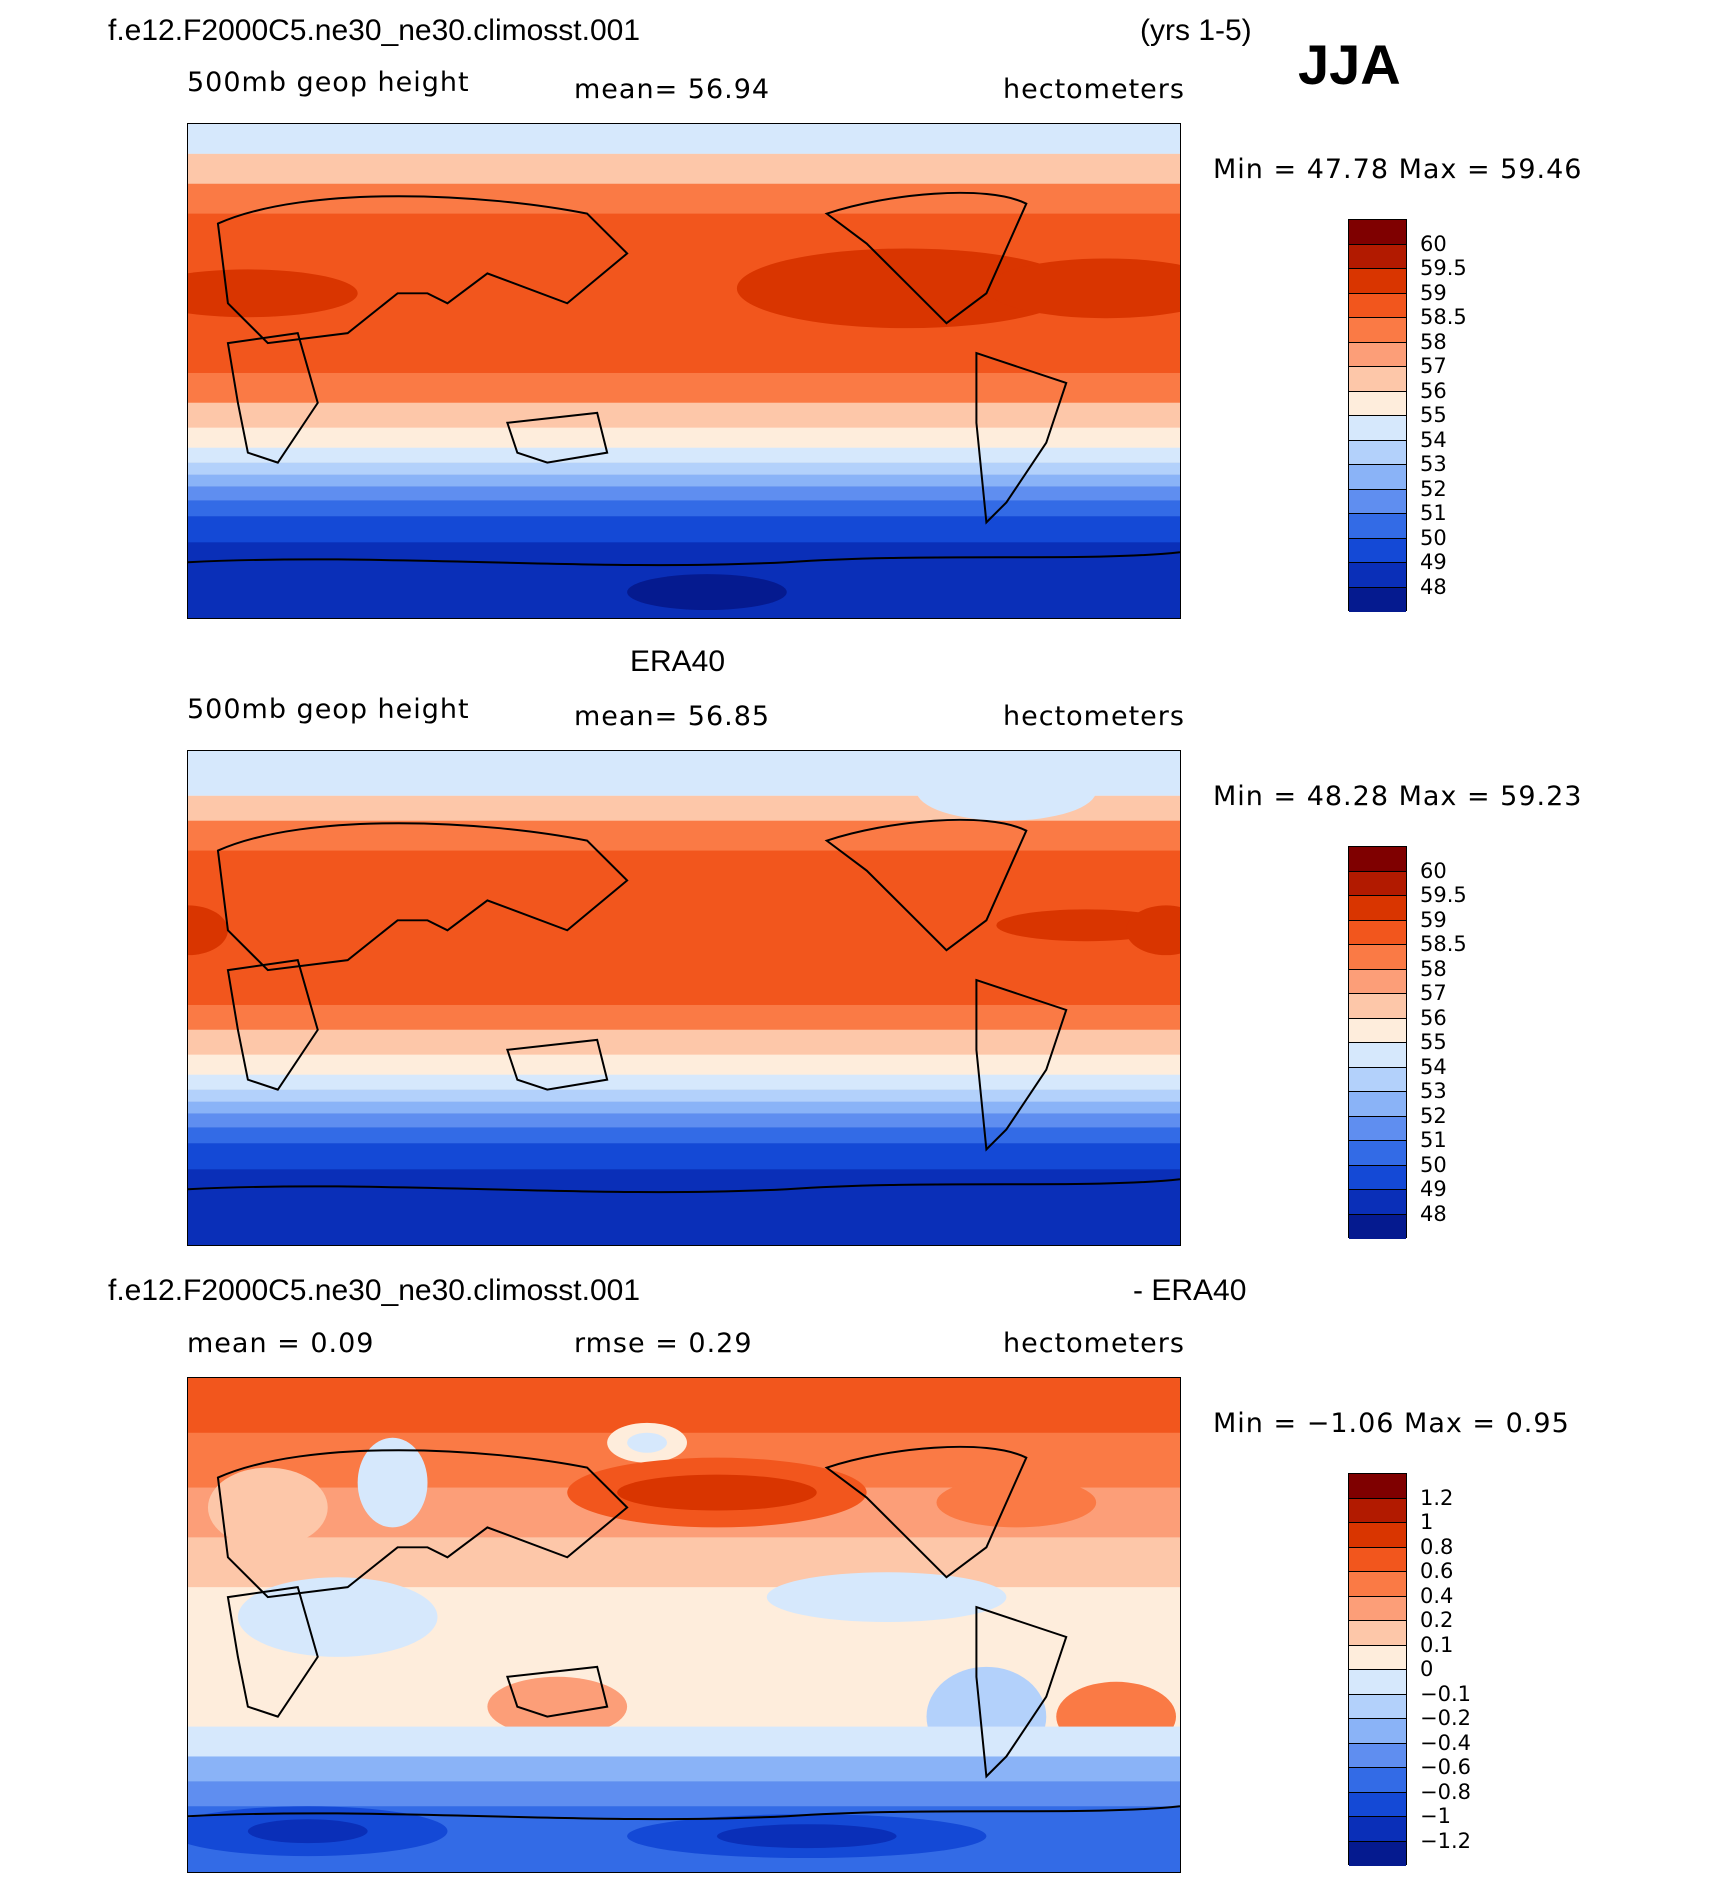 This screenshot has height=1881, width=1710. Describe the element at coordinates (1433, 1091) in the screenshot. I see `colorbar-label: 53` at that location.